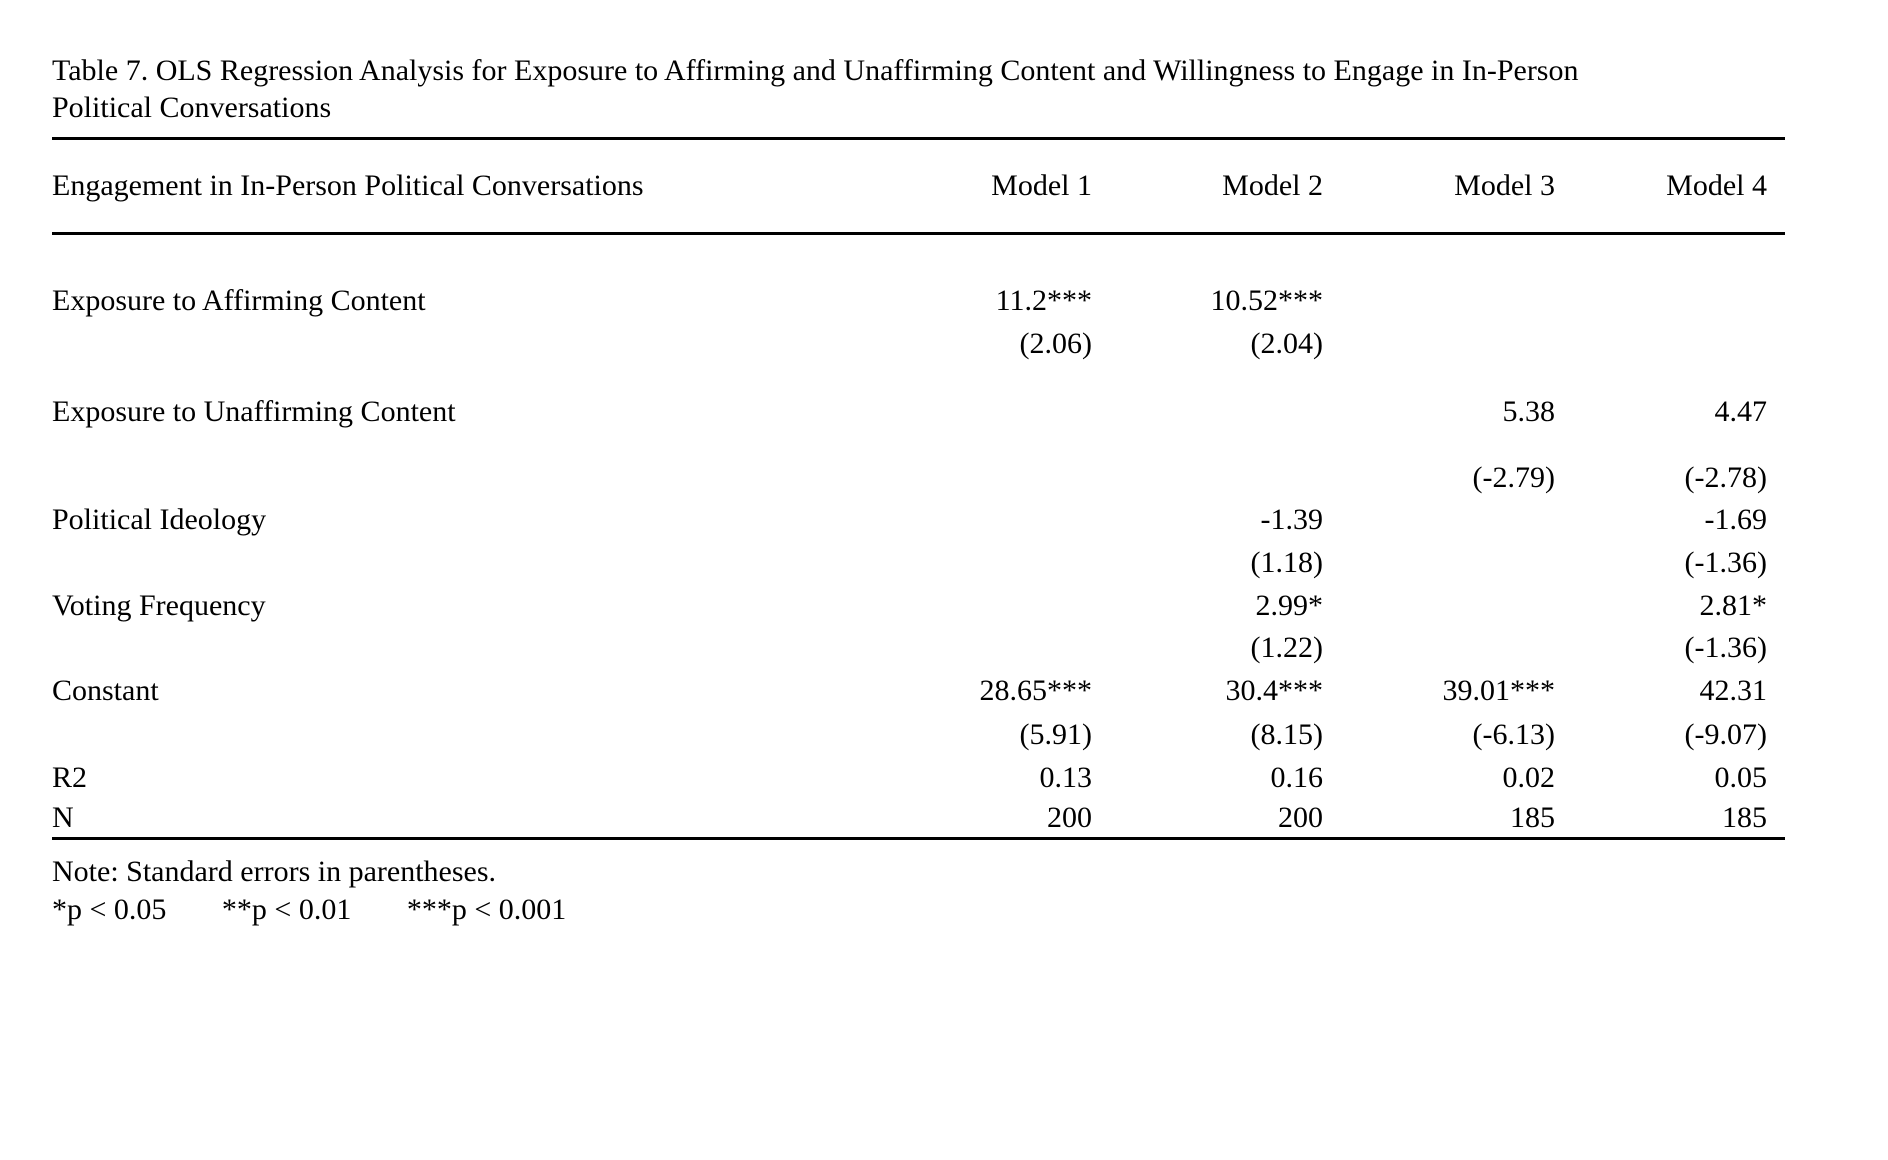  What do you see at coordinates (1286, 343) in the screenshot?
I see `cell-m2: (2.04)` at bounding box center [1286, 343].